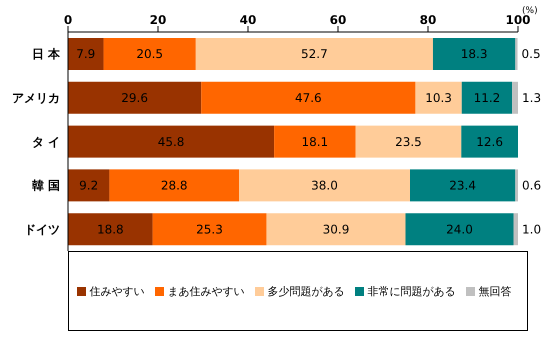 The image size is (548, 340). What do you see at coordinates (428, 20) in the screenshot?
I see `x-tick-label: 80` at bounding box center [428, 20].